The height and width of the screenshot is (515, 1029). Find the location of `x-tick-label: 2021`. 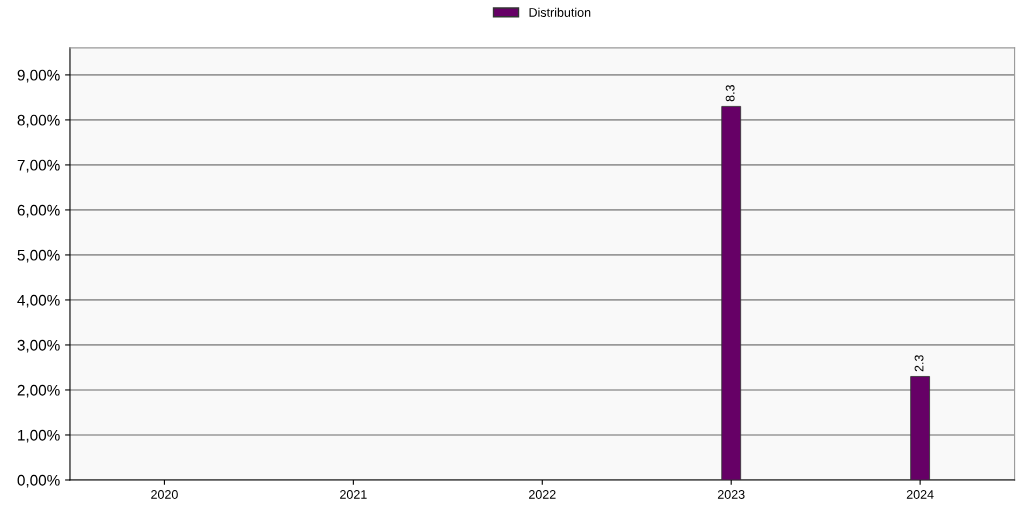

x-tick-label: 2021 is located at coordinates (353, 494).